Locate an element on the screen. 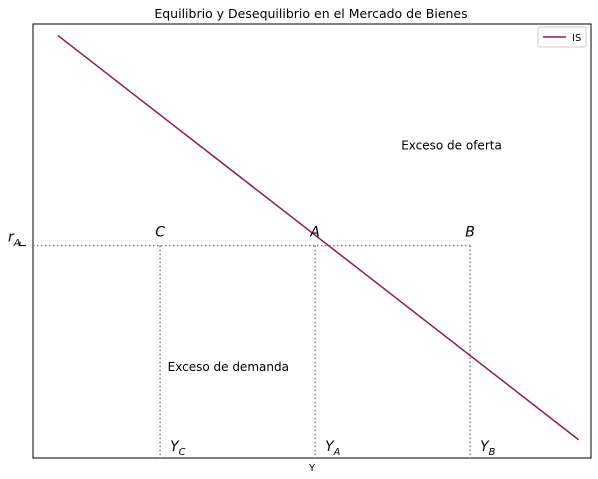 The image size is (598, 479). x-annotation-y-b: YB is located at coordinates (488, 448).